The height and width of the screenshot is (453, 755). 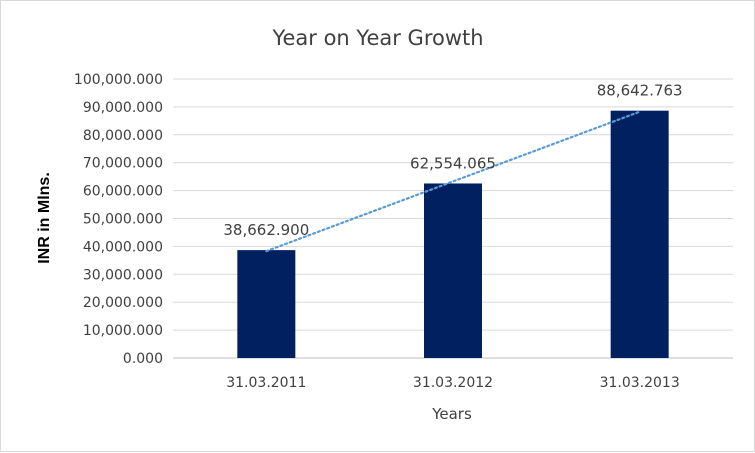 I want to click on y-tick-label: 100,000.000, so click(x=118, y=80).